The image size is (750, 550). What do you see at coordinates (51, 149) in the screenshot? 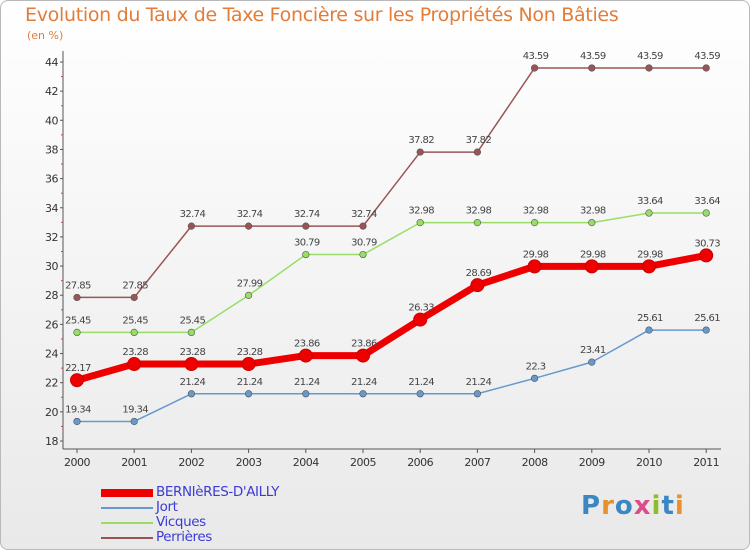
I see `y-tick-label: 38` at bounding box center [51, 149].